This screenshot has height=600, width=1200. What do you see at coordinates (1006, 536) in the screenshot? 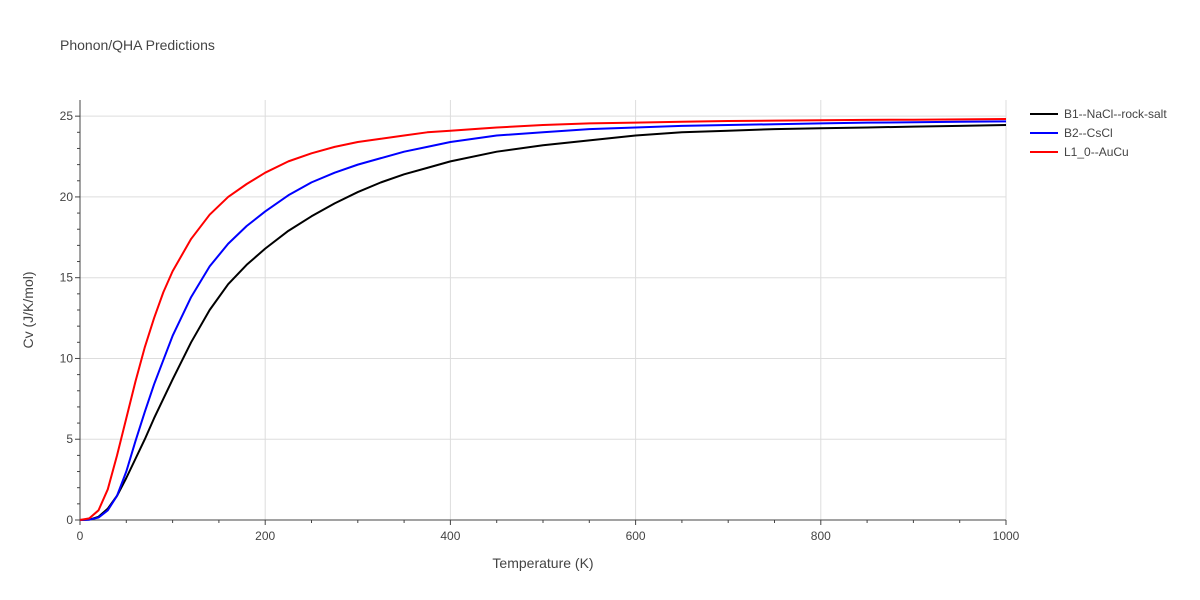
I see `x-tick-label: 1000` at bounding box center [1006, 536].